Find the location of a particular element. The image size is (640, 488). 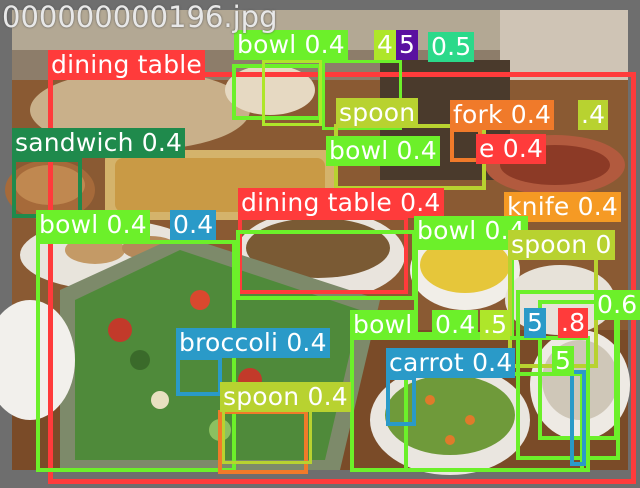

image-filename: 000000000196.jpg is located at coordinates (140, 17).